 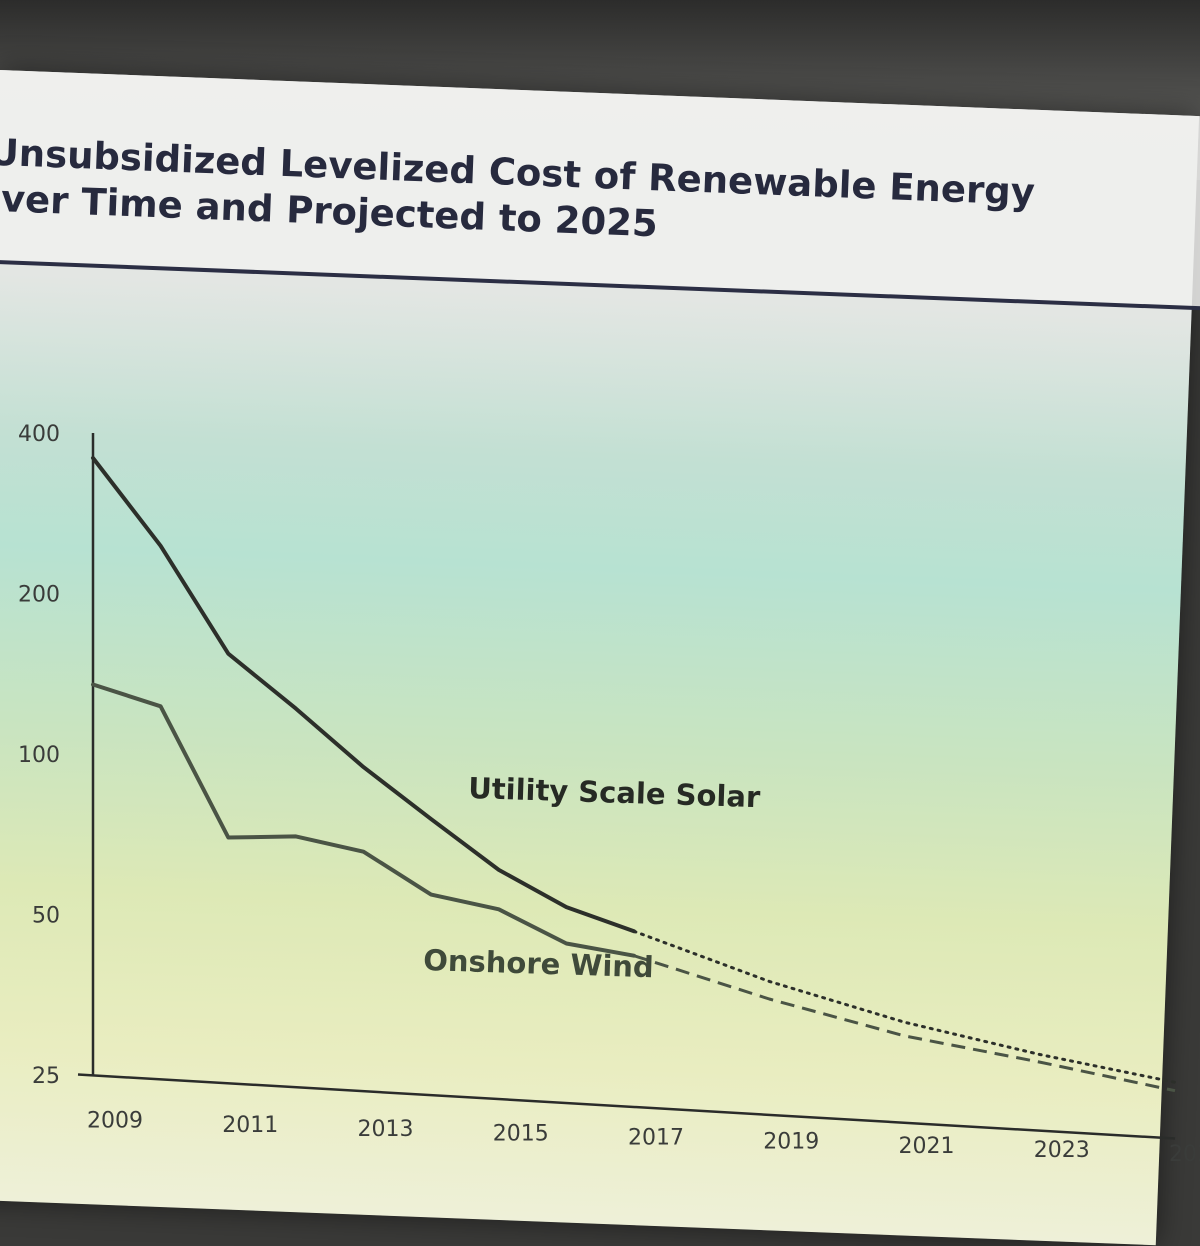 I want to click on wind-historical-line, so click(x=363, y=820).